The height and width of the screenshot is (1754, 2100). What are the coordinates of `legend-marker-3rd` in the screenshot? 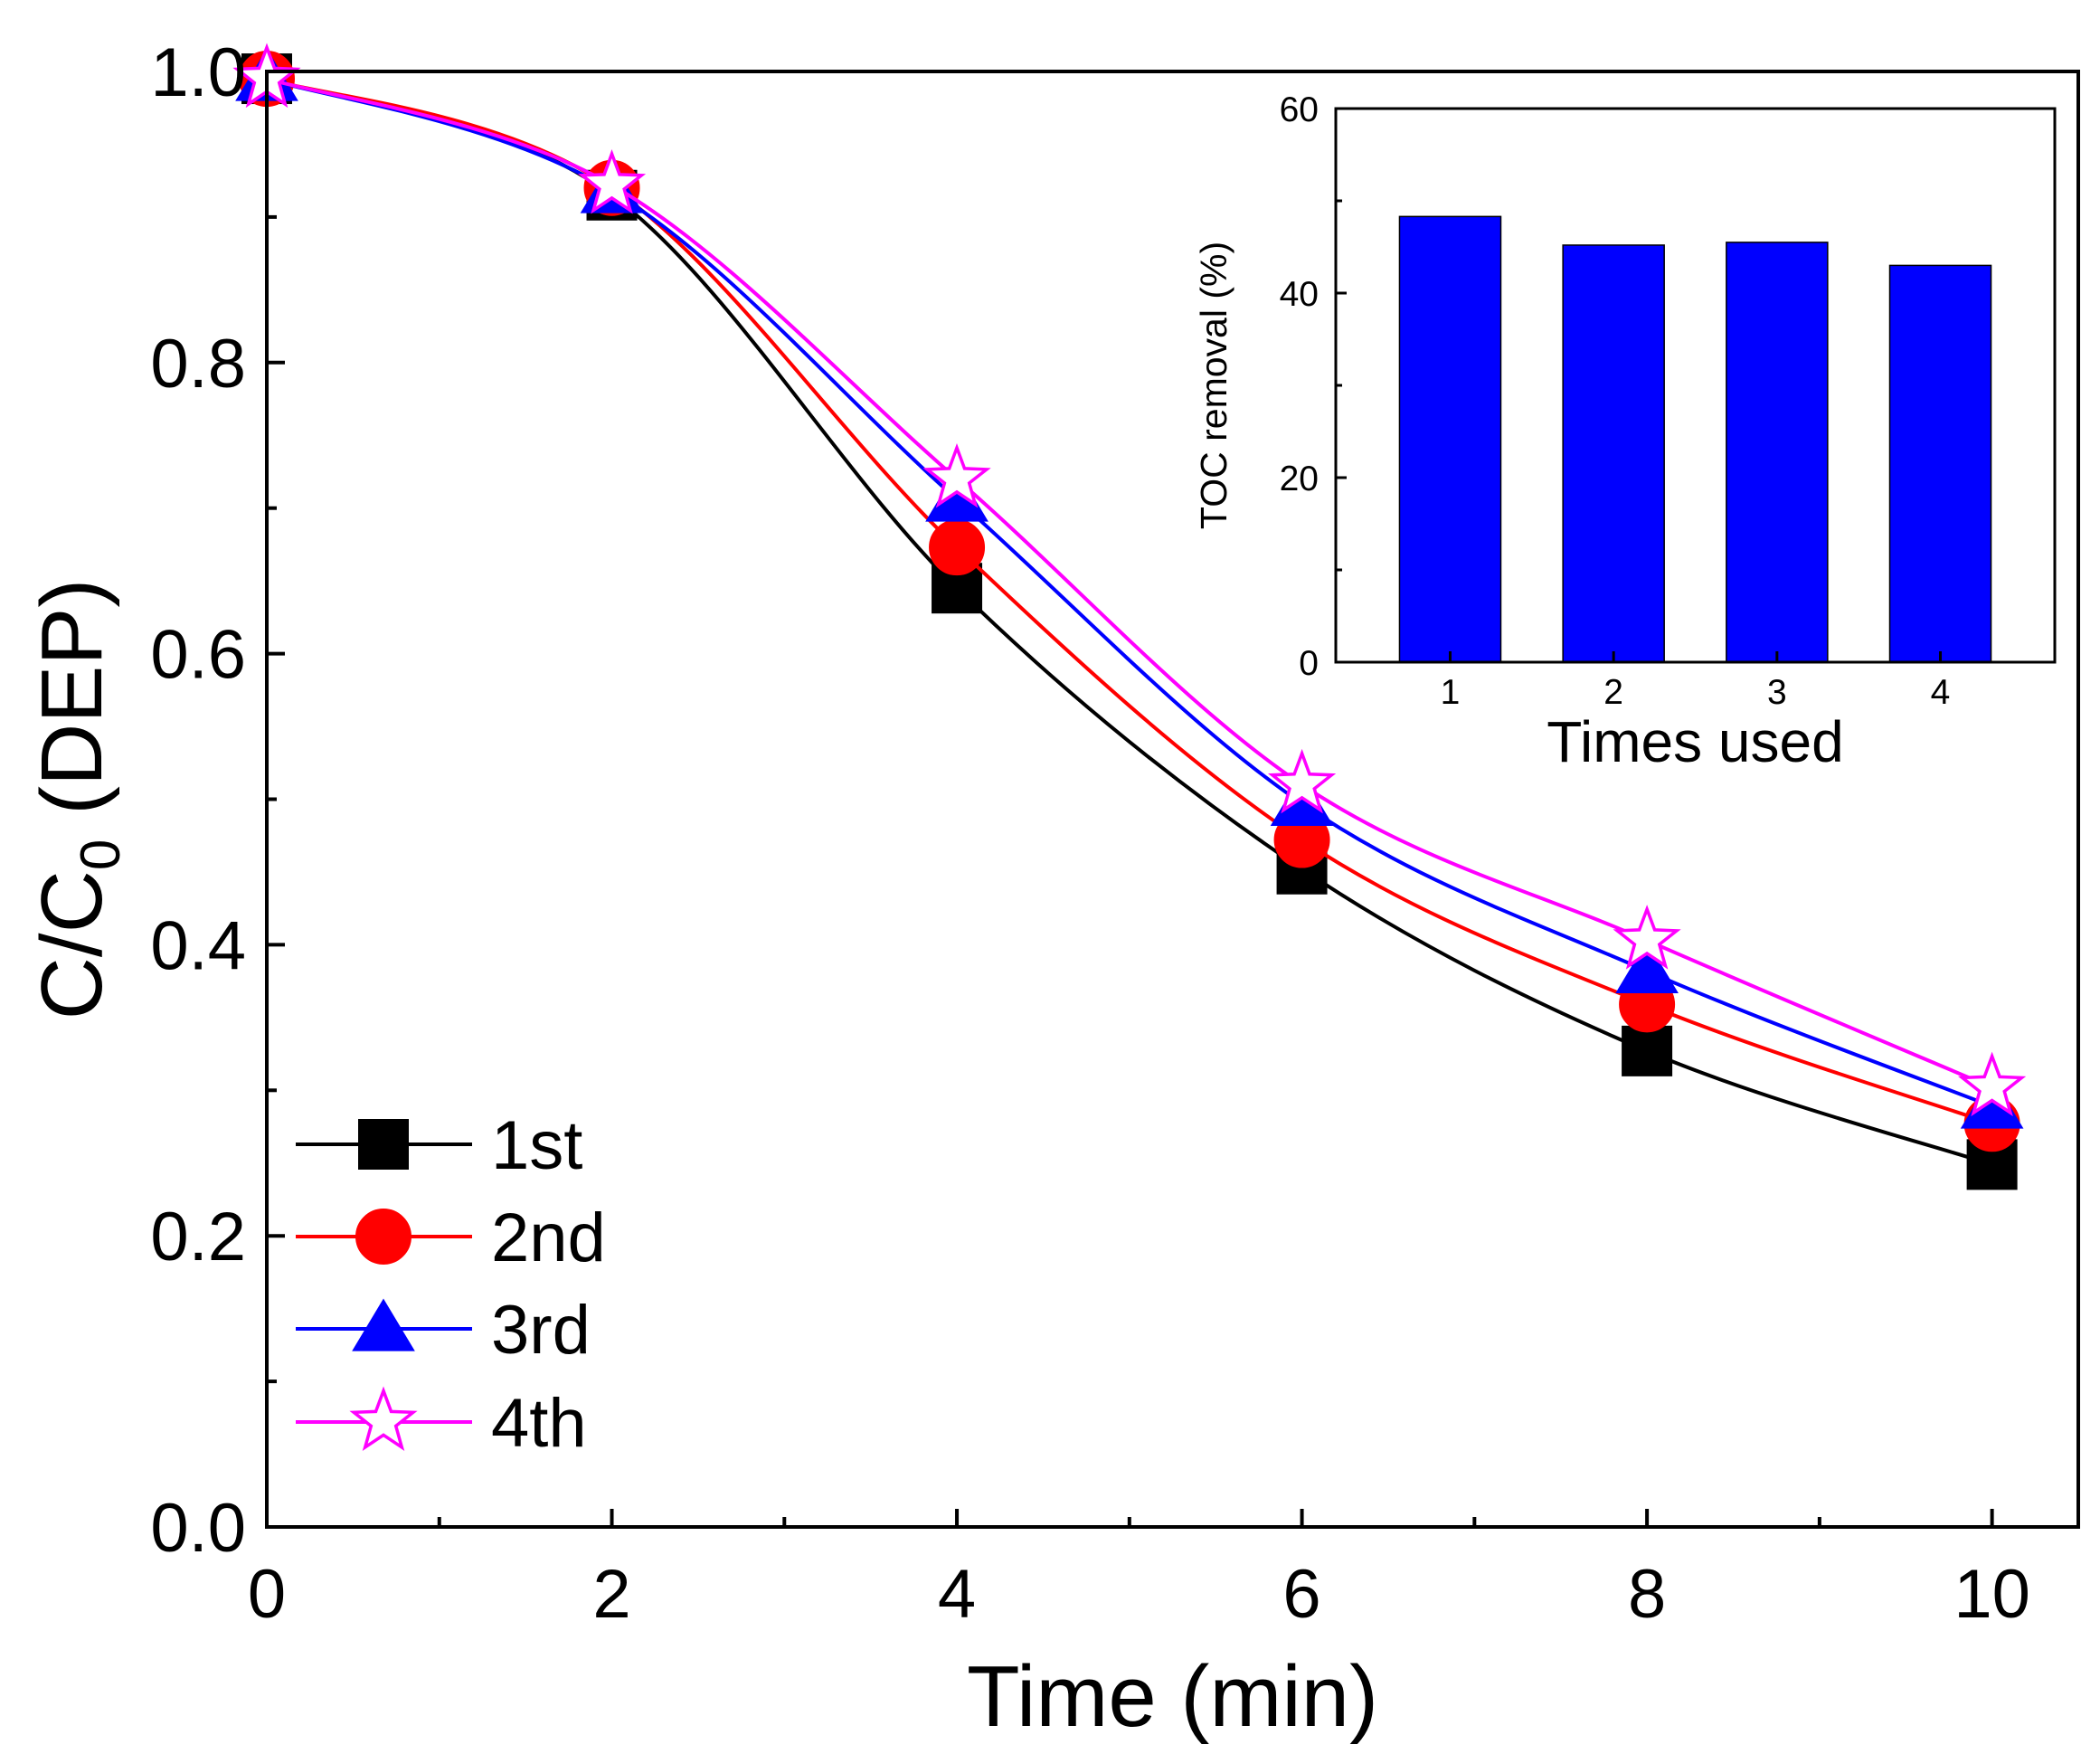 It's located at (383, 1324).